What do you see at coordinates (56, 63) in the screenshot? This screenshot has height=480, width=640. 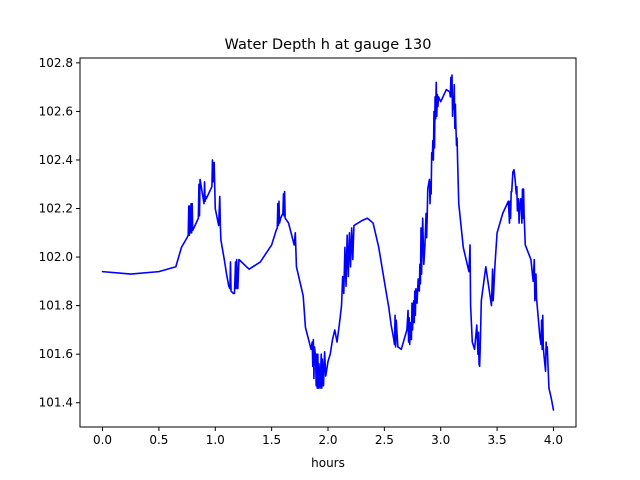 I see `y-tick-label: 102.8` at bounding box center [56, 63].